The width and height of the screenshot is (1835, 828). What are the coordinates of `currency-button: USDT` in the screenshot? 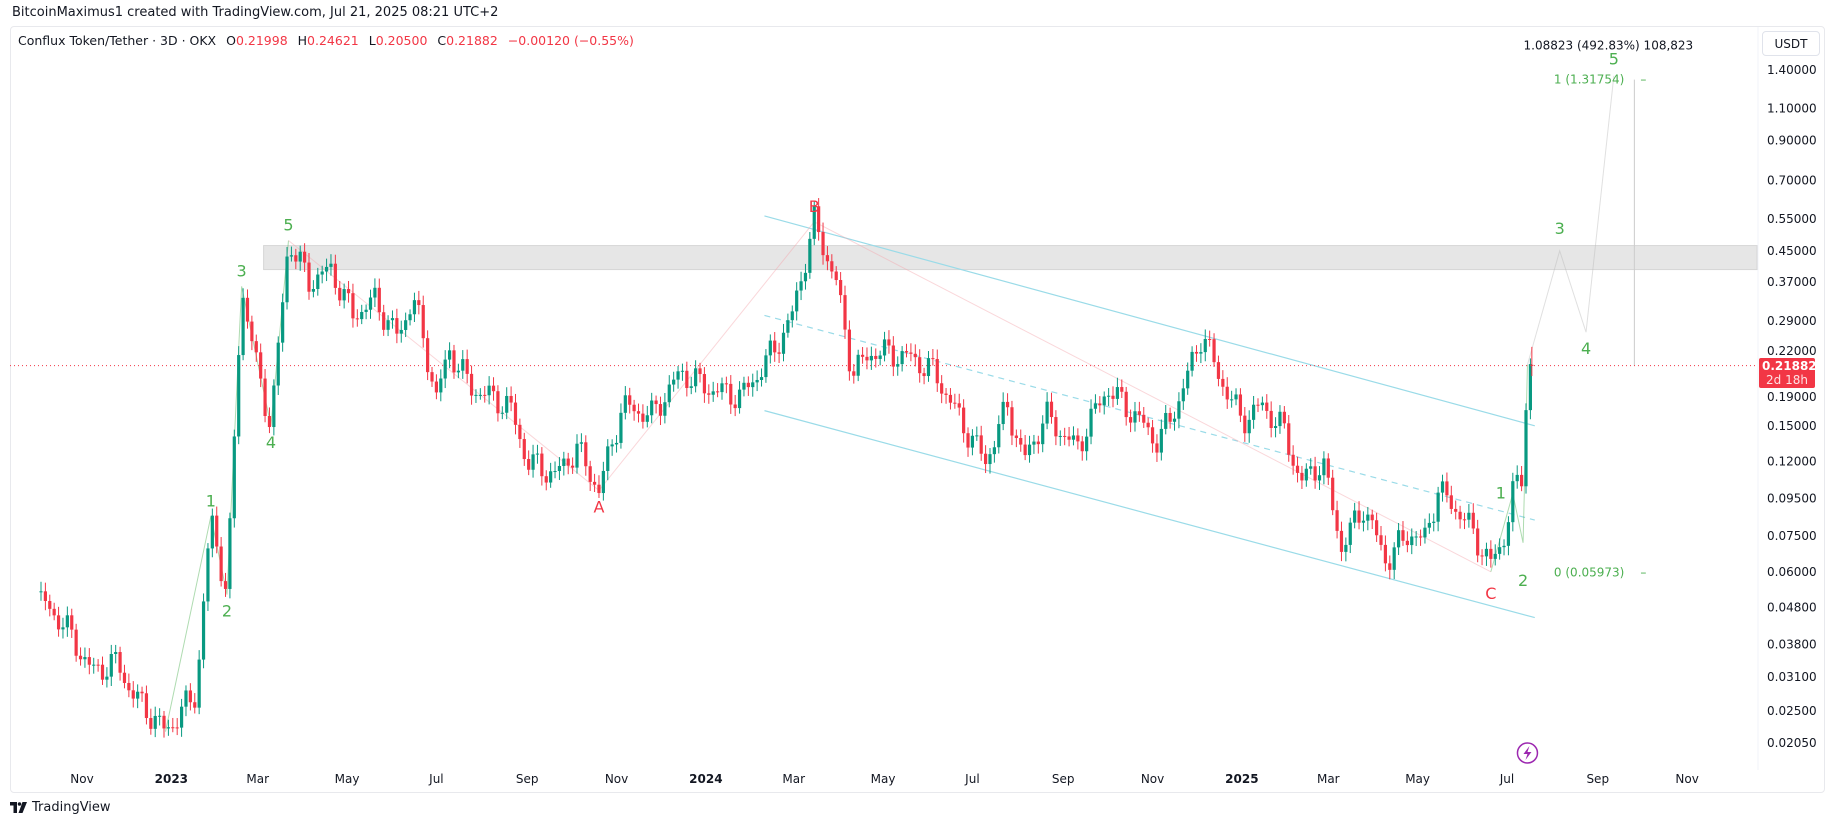 It's located at (1791, 43).